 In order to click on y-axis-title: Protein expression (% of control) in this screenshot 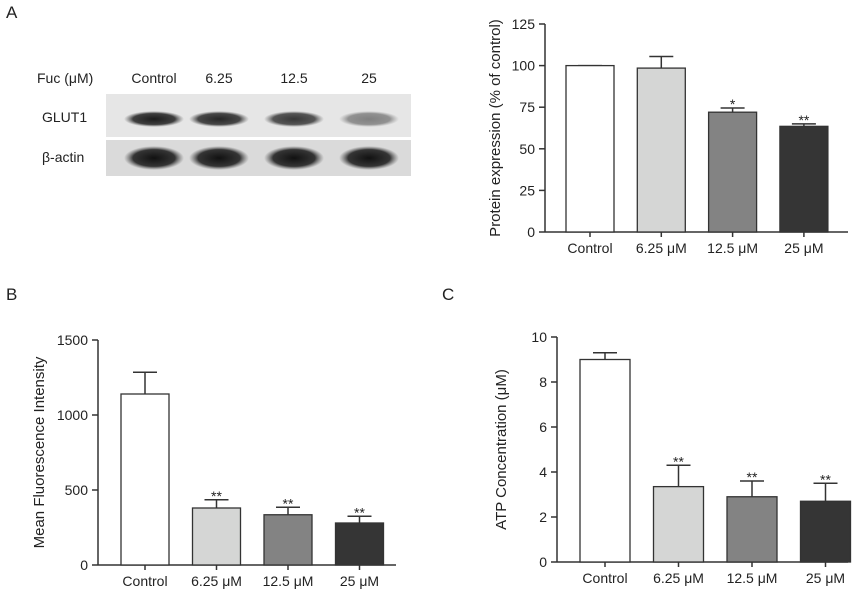, I will do `click(495, 128)`.